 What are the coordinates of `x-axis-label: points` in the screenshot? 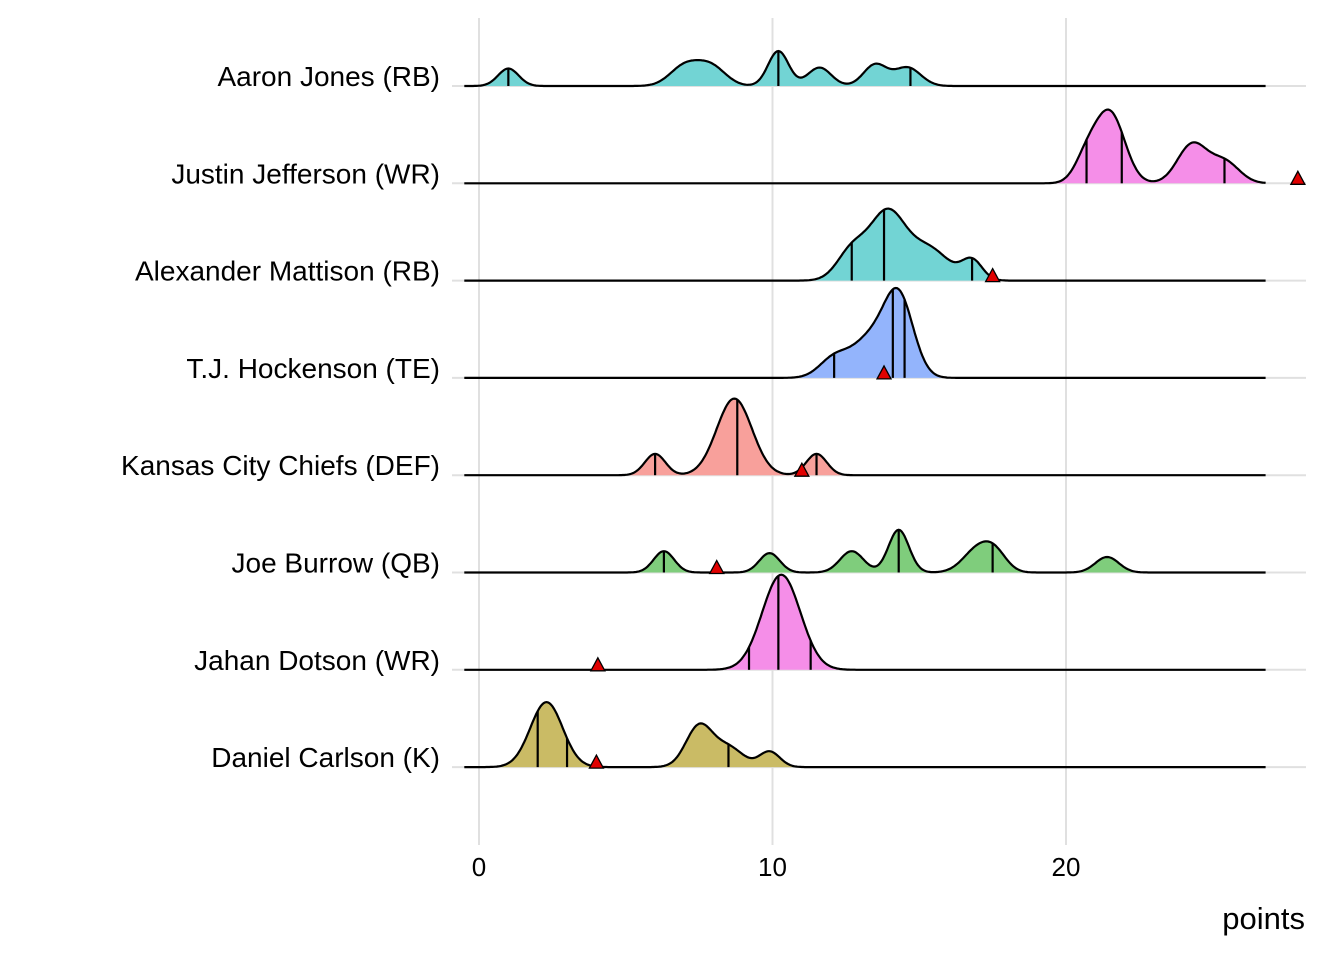 It's located at (1263, 918).